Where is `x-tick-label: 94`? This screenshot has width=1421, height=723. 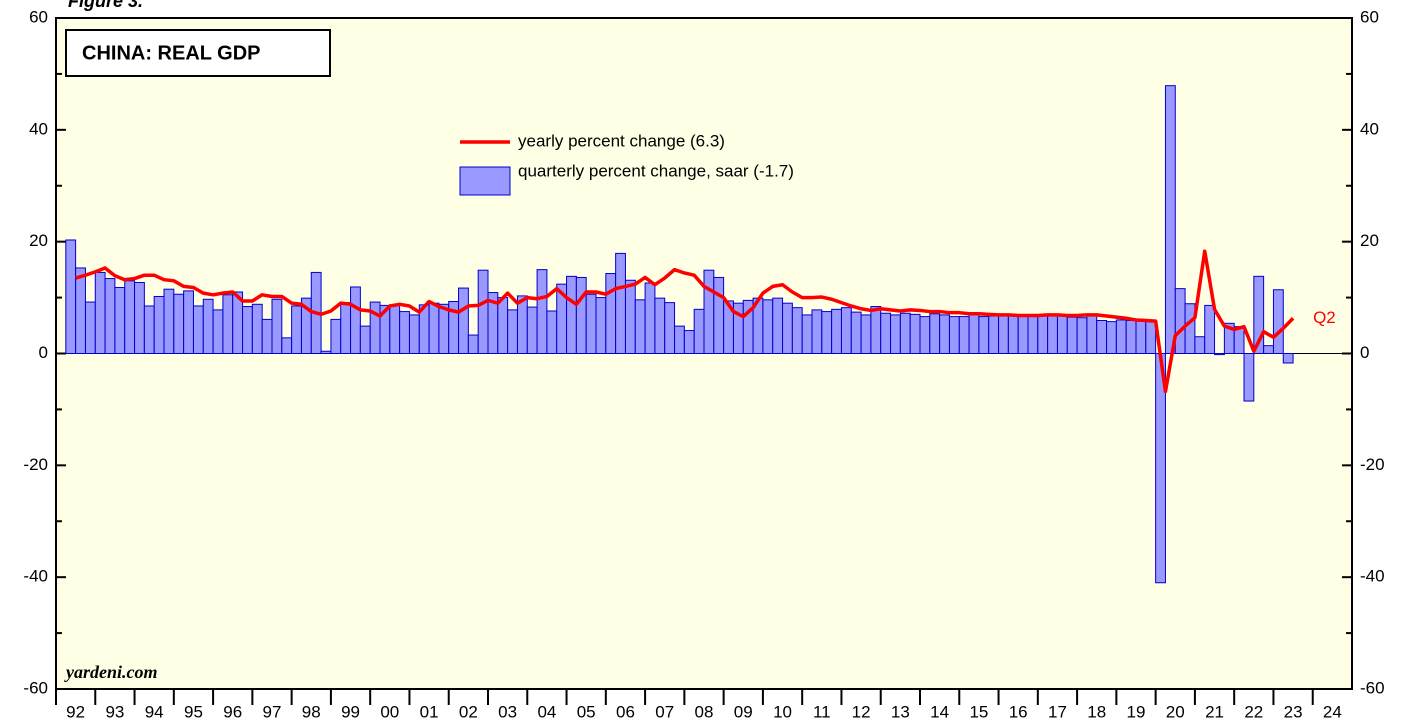 x-tick-label: 94 is located at coordinates (154, 711).